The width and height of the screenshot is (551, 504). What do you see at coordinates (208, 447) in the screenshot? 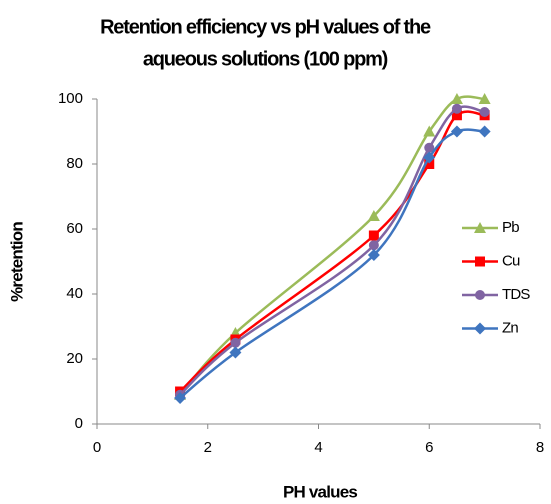
I see `x-tick-label: 2` at bounding box center [208, 447].